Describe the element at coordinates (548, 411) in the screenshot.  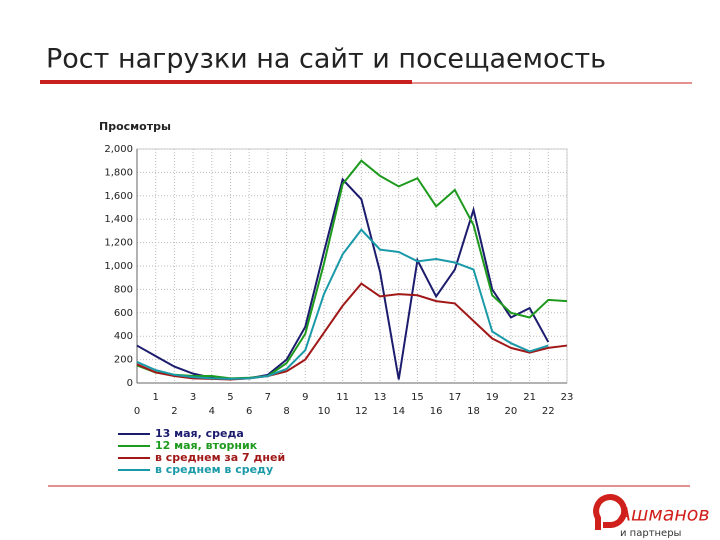
I see `x-tick-label: 22` at that location.